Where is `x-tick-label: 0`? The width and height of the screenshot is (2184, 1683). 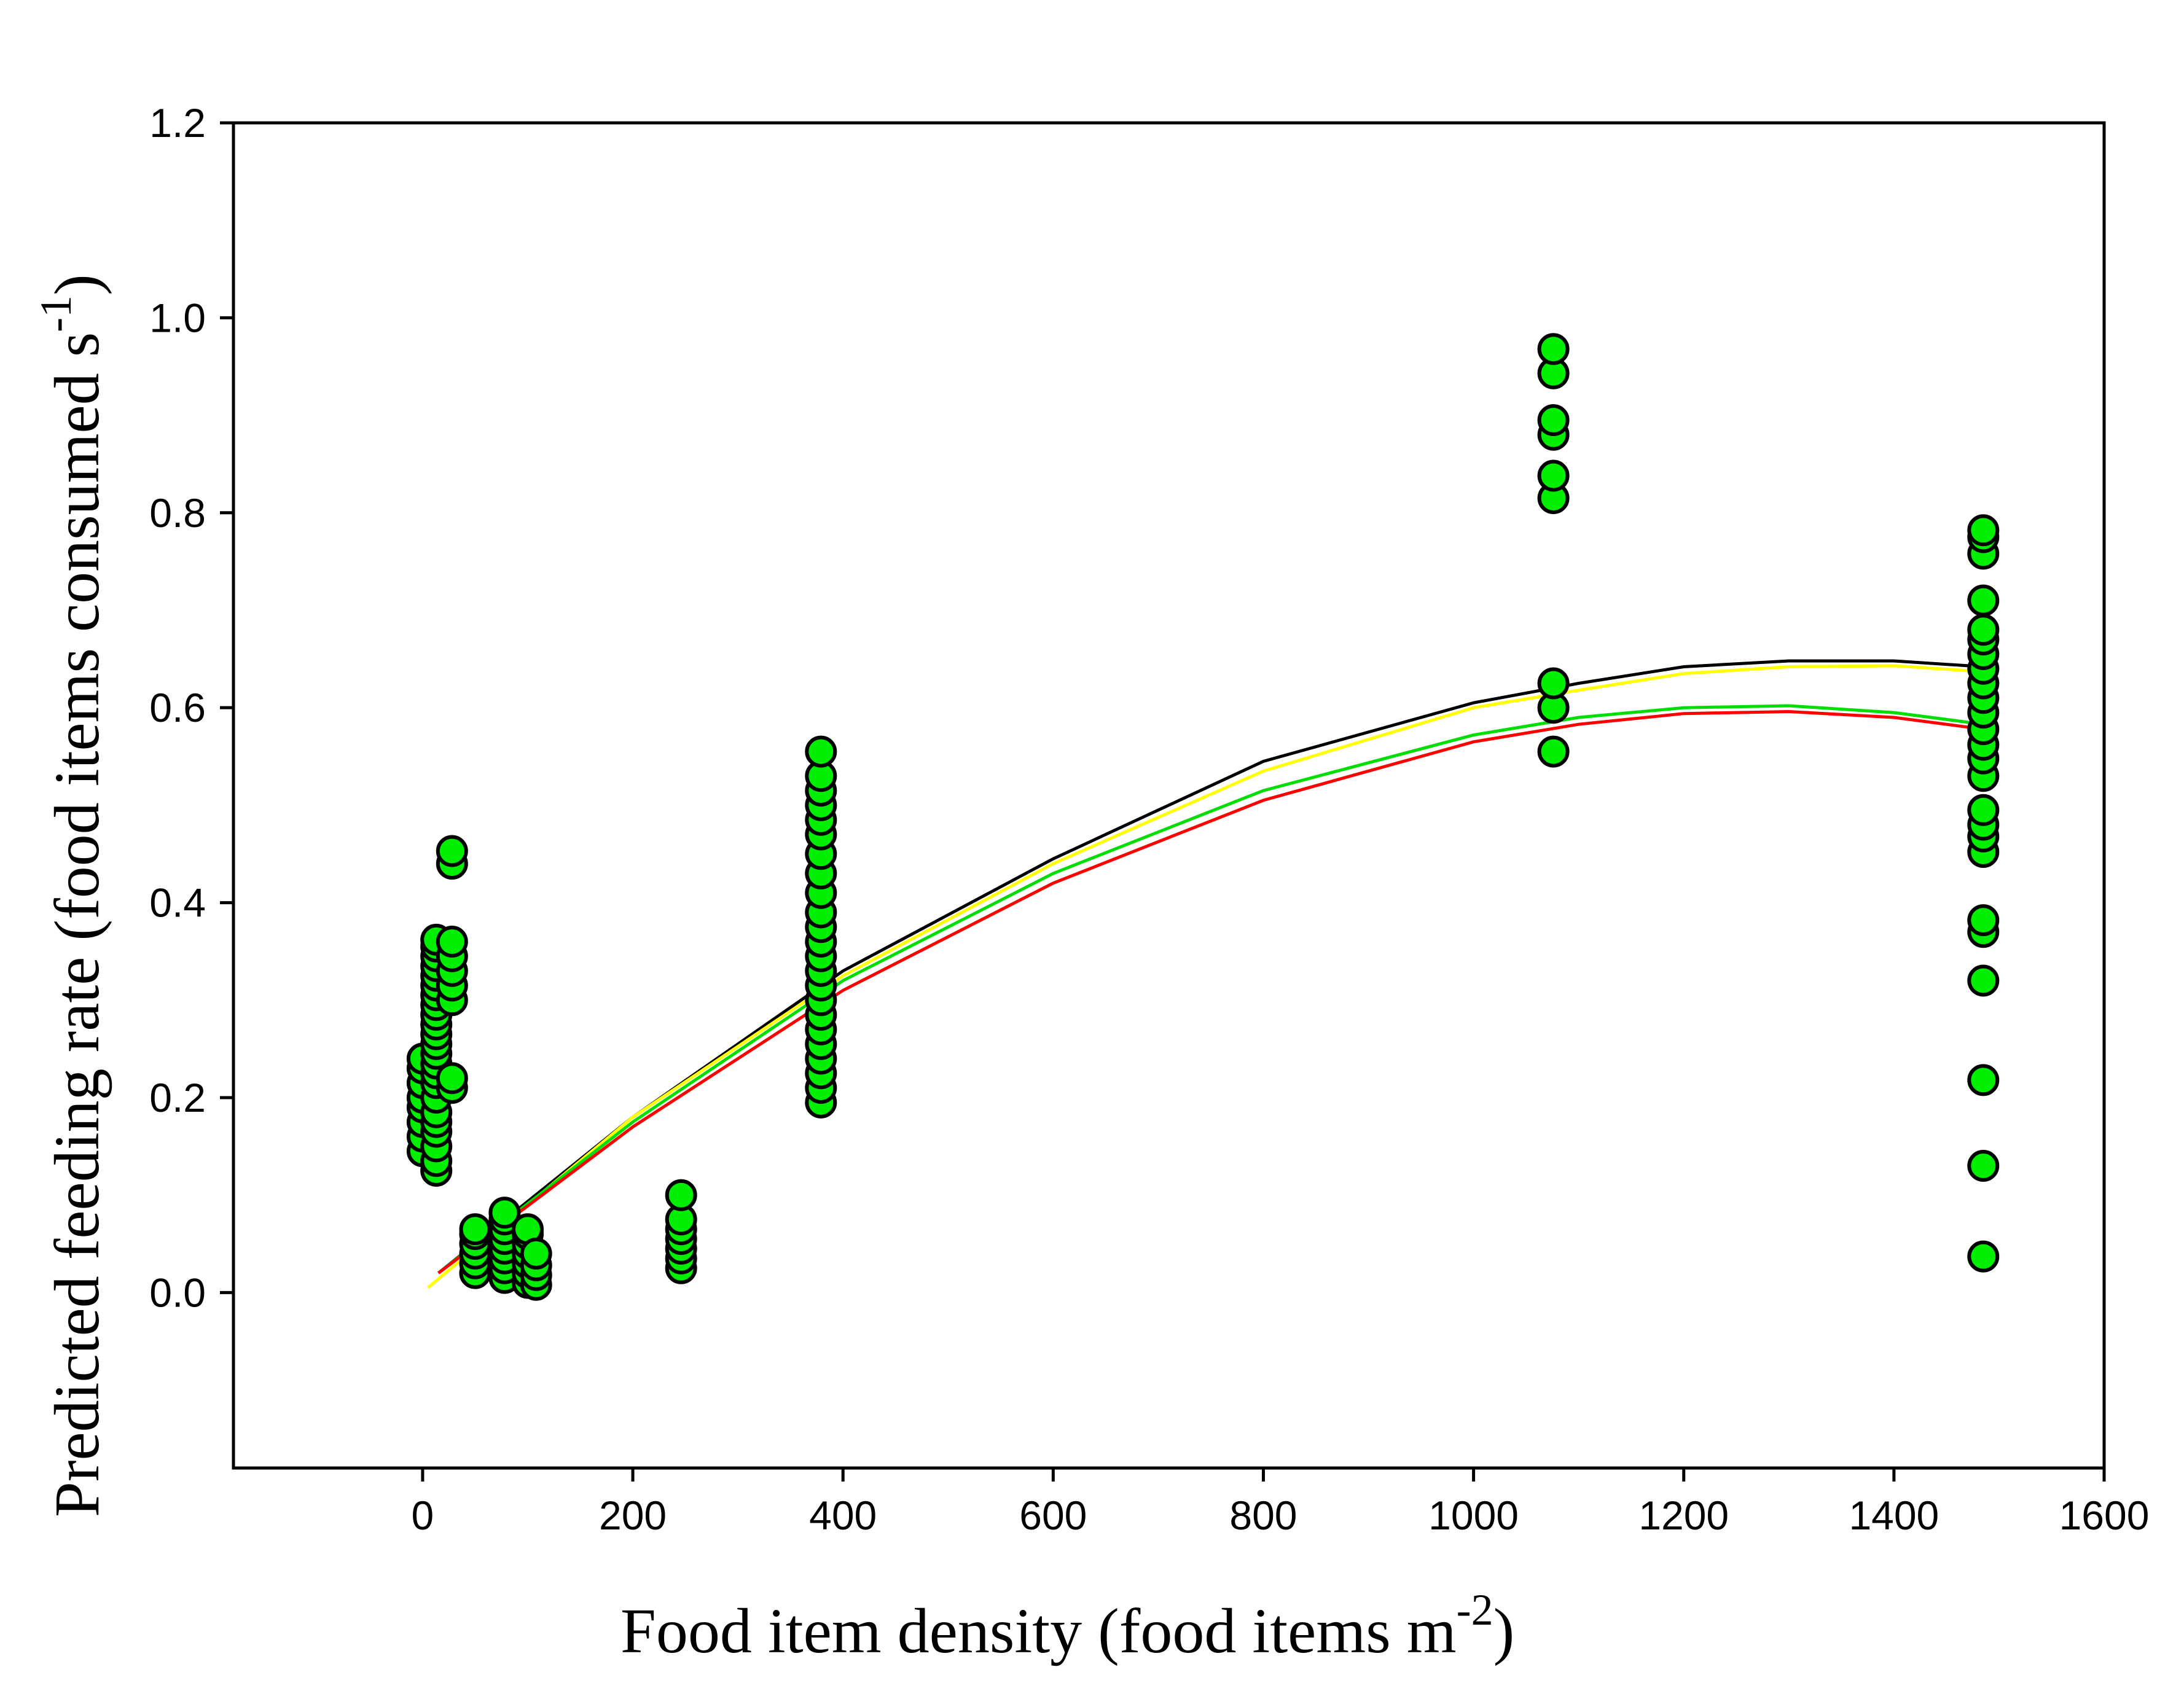
x-tick-label: 0 is located at coordinates (423, 1515).